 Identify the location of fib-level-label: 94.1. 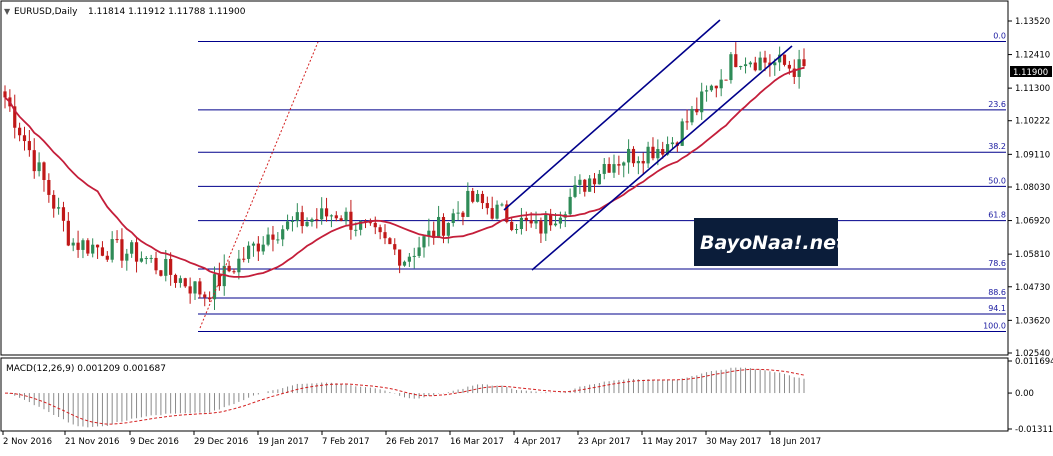
(997, 308).